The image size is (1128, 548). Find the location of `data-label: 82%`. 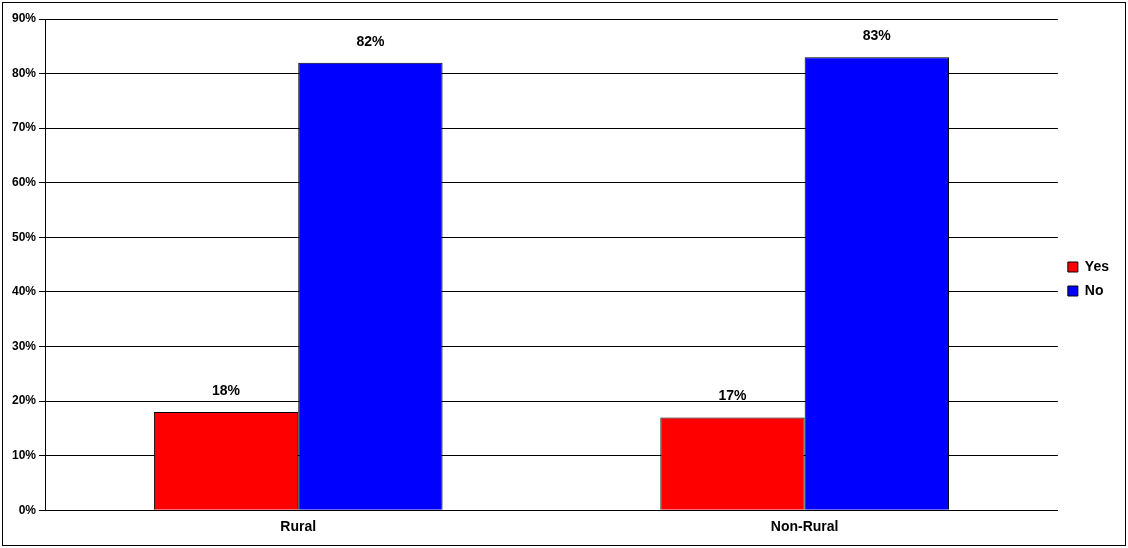

data-label: 82% is located at coordinates (370, 40).